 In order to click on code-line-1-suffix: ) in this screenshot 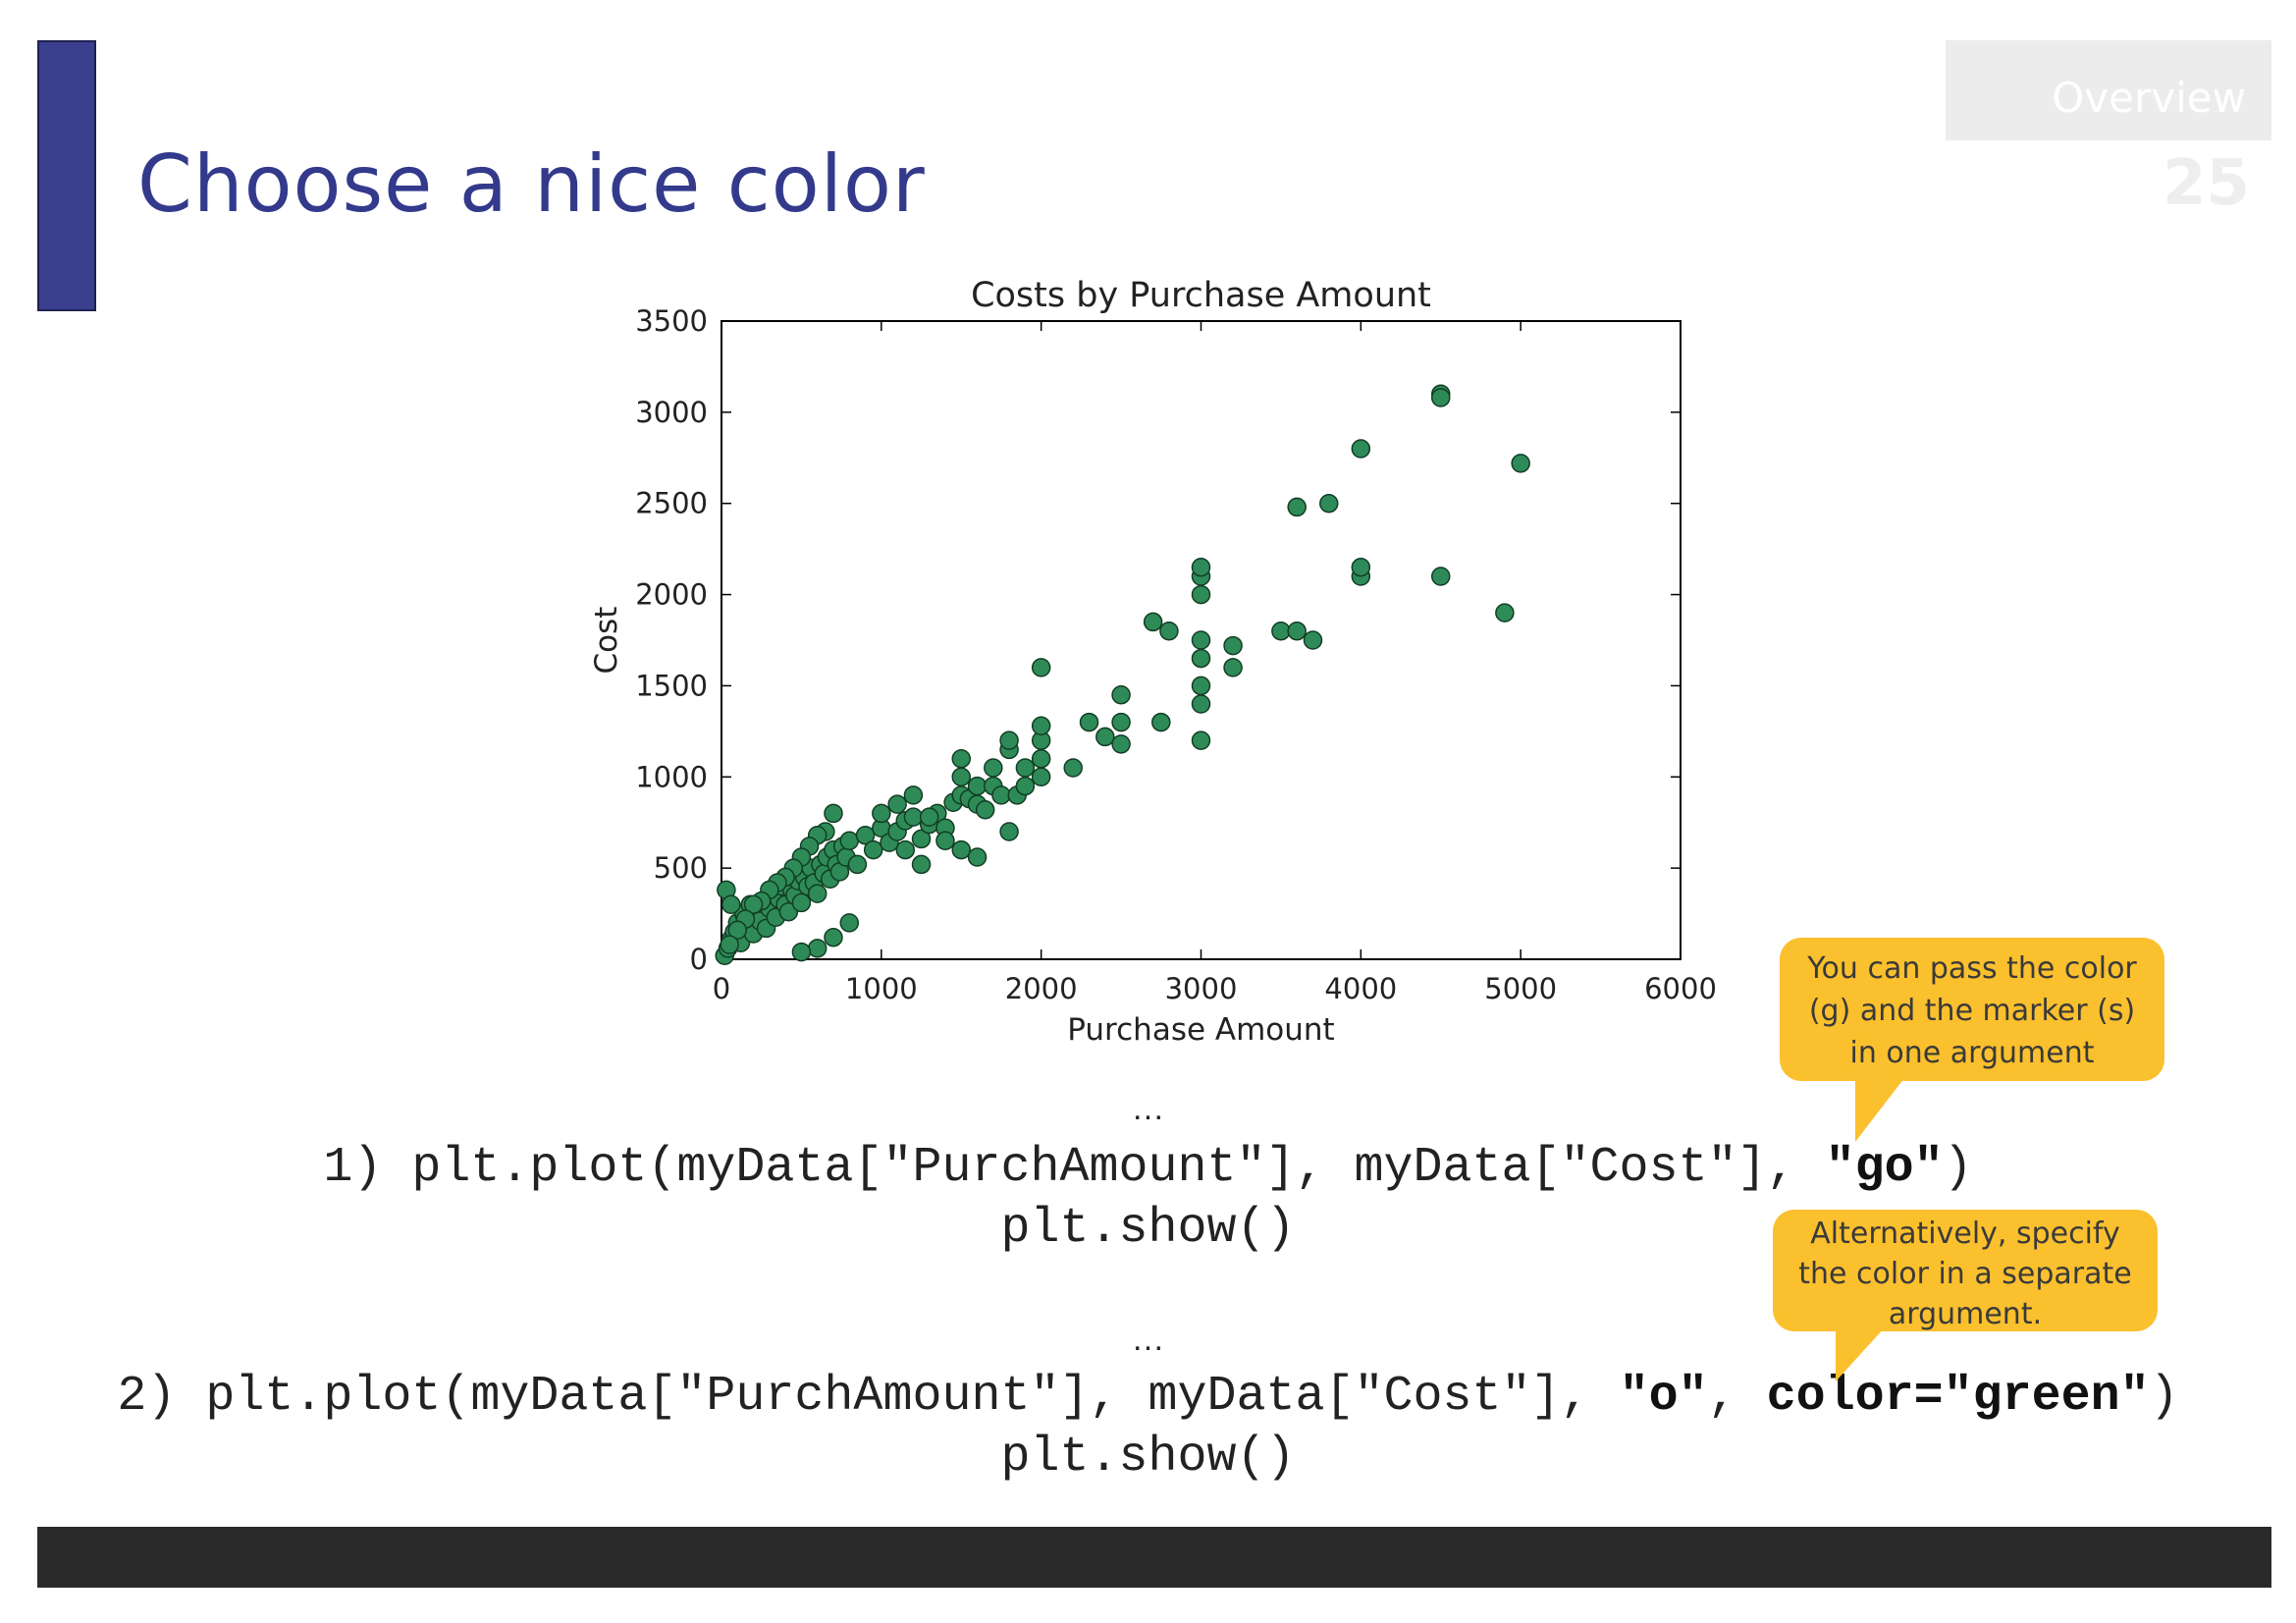, I will do `click(1958, 1168)`.